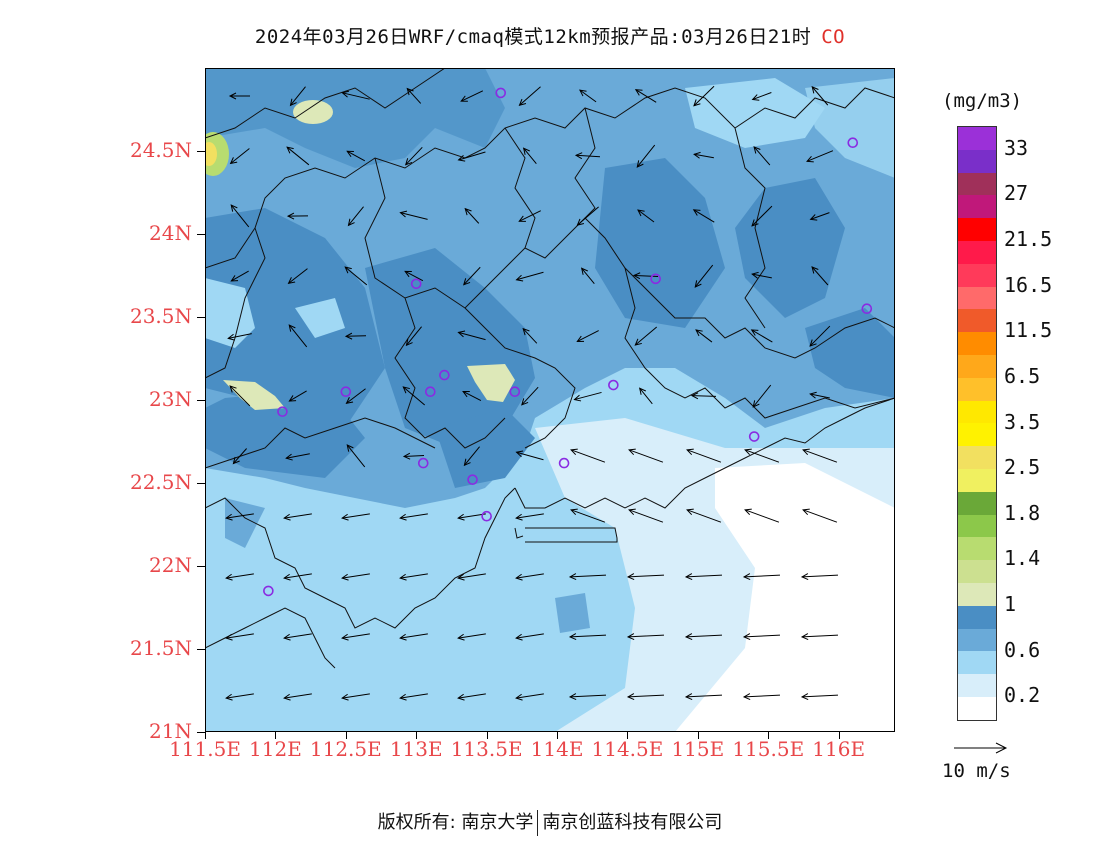  What do you see at coordinates (1022, 375) in the screenshot?
I see `legend-label: 6.5` at bounding box center [1022, 375].